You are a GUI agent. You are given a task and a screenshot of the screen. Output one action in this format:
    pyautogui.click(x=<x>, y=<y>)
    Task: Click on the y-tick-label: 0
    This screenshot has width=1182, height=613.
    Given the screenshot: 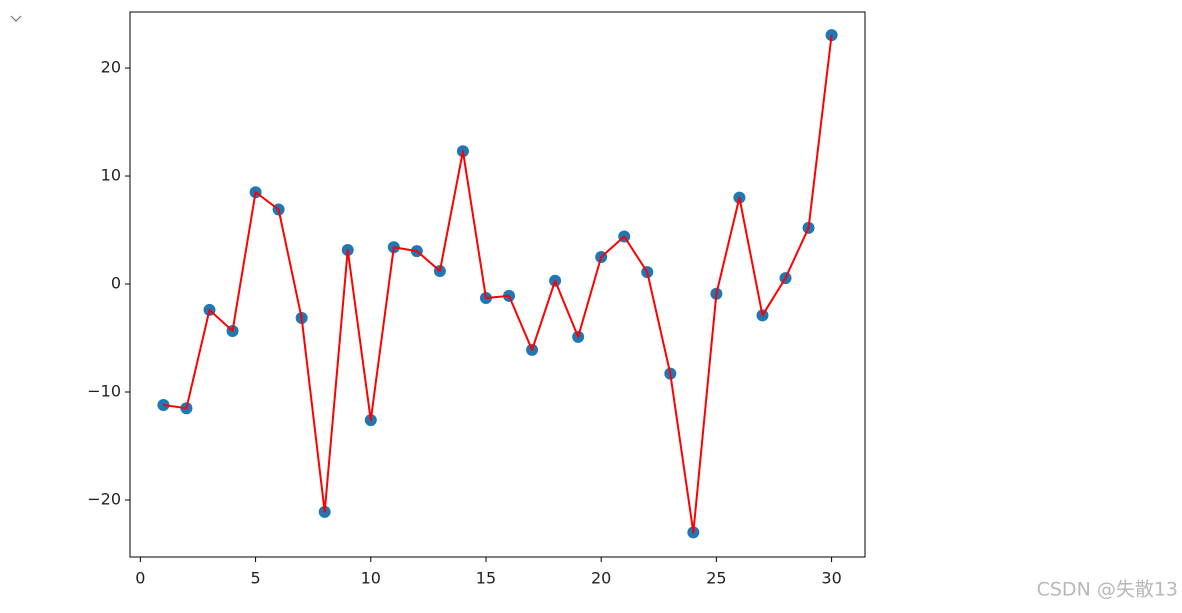 What is the action you would take?
    pyautogui.click(x=116, y=283)
    